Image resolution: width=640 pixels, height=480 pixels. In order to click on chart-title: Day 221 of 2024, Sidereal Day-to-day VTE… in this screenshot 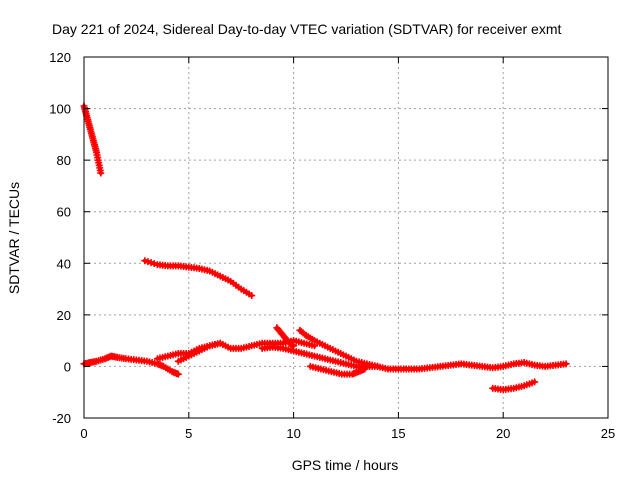, I will do `click(306, 29)`.